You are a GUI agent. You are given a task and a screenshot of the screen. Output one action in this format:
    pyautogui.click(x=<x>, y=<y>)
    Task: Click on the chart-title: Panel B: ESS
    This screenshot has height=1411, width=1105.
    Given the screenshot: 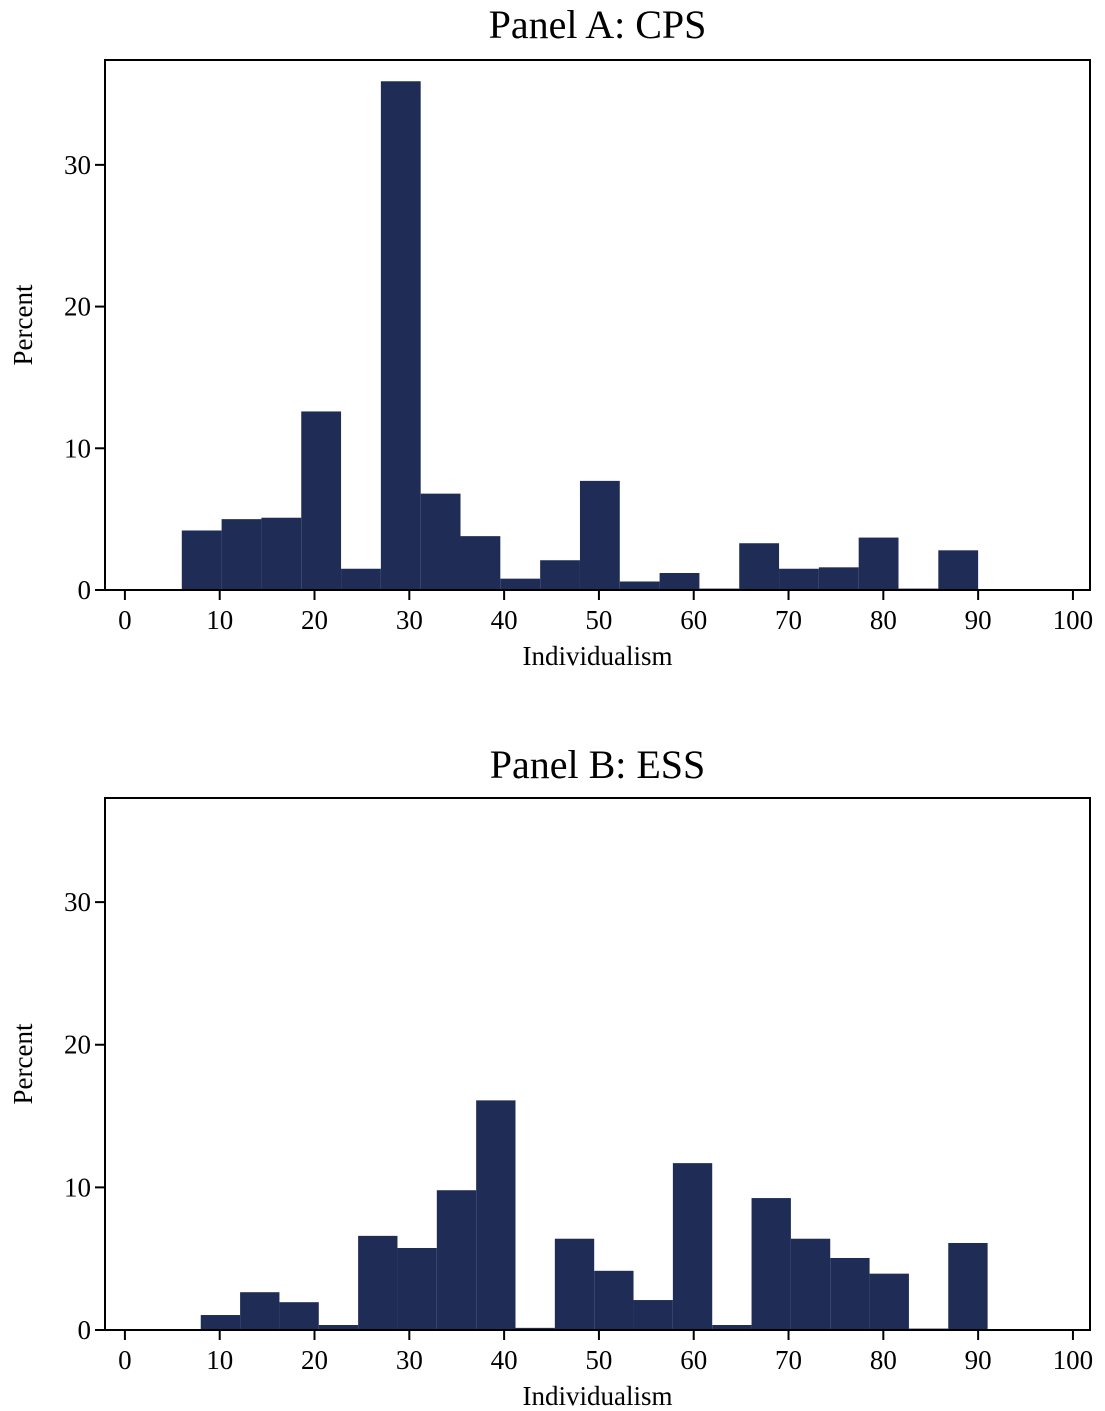 What is the action you would take?
    pyautogui.click(x=598, y=764)
    